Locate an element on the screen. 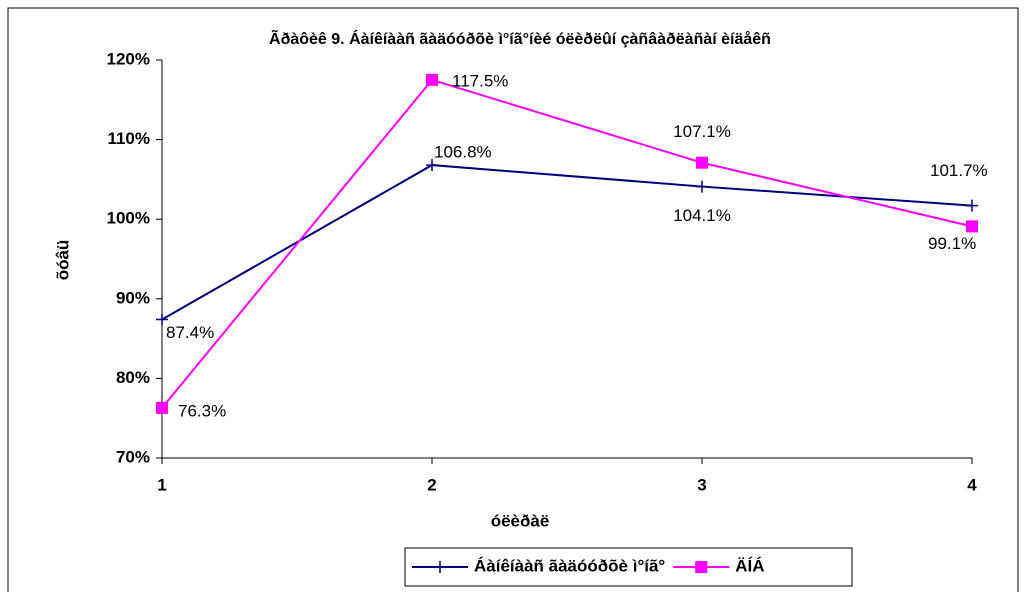  x-tick-label: 1 is located at coordinates (161, 484).